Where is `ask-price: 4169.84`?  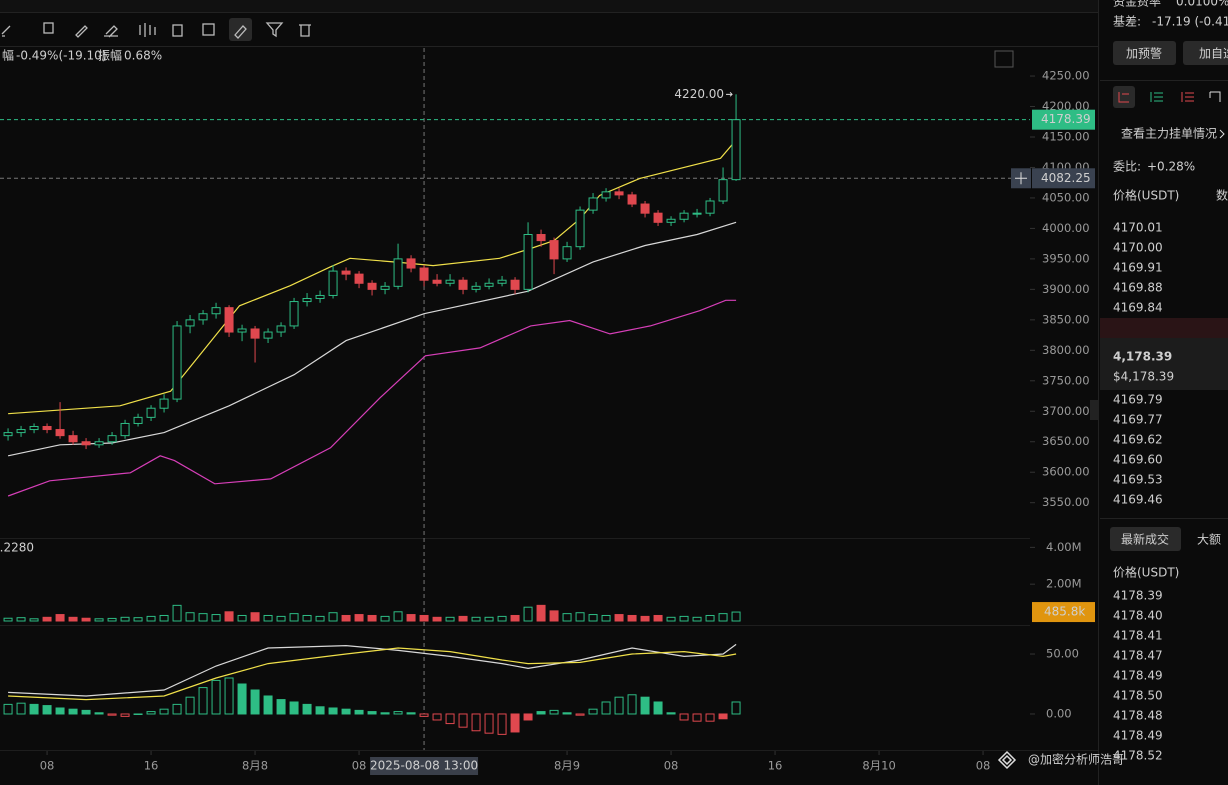
ask-price: 4169.84 is located at coordinates (1138, 308).